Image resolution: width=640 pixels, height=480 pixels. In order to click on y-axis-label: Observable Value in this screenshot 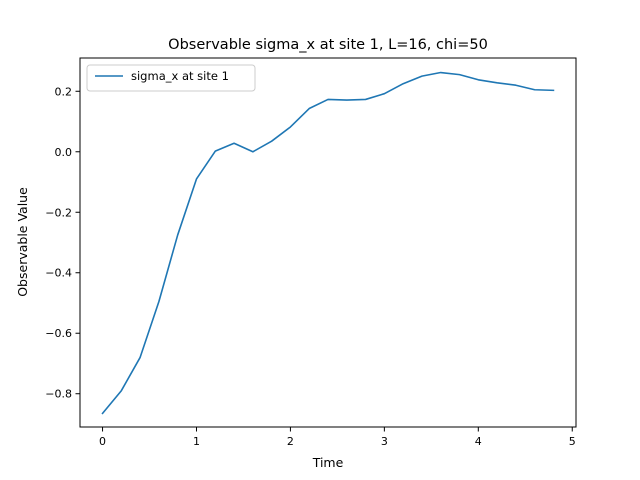, I will do `click(22, 242)`.